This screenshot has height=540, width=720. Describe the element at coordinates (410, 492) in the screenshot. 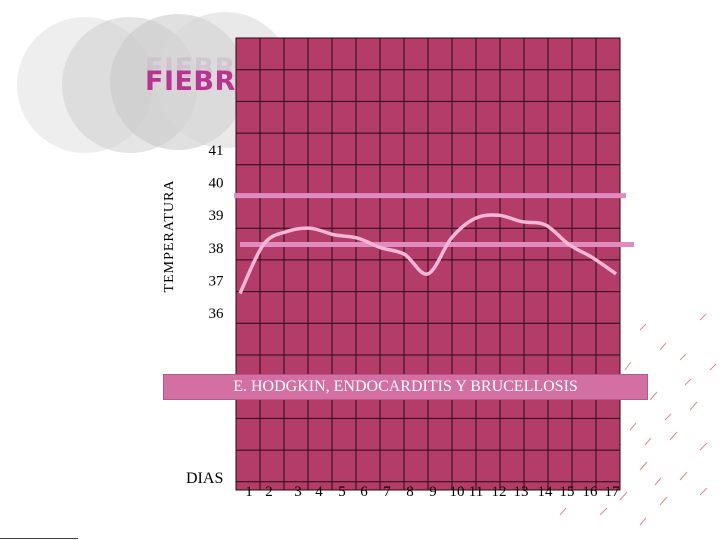

I see `x-tick-label: 8` at that location.